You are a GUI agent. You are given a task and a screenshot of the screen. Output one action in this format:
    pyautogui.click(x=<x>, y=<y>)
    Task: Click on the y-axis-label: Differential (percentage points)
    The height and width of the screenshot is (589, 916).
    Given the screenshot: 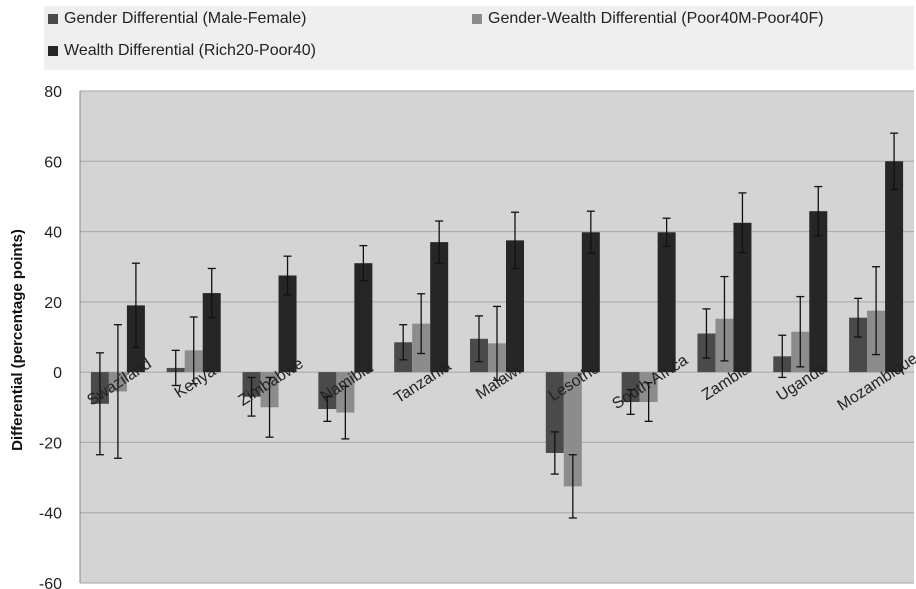 What is the action you would take?
    pyautogui.click(x=17, y=340)
    